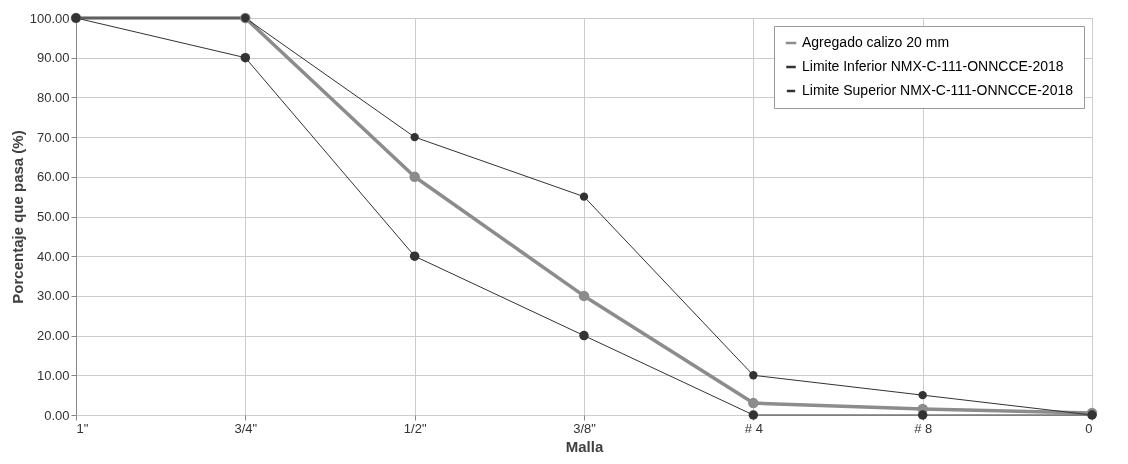 This screenshot has width=1128, height=464. Describe the element at coordinates (753, 428) in the screenshot. I see `x-tick-label: # 4` at that location.